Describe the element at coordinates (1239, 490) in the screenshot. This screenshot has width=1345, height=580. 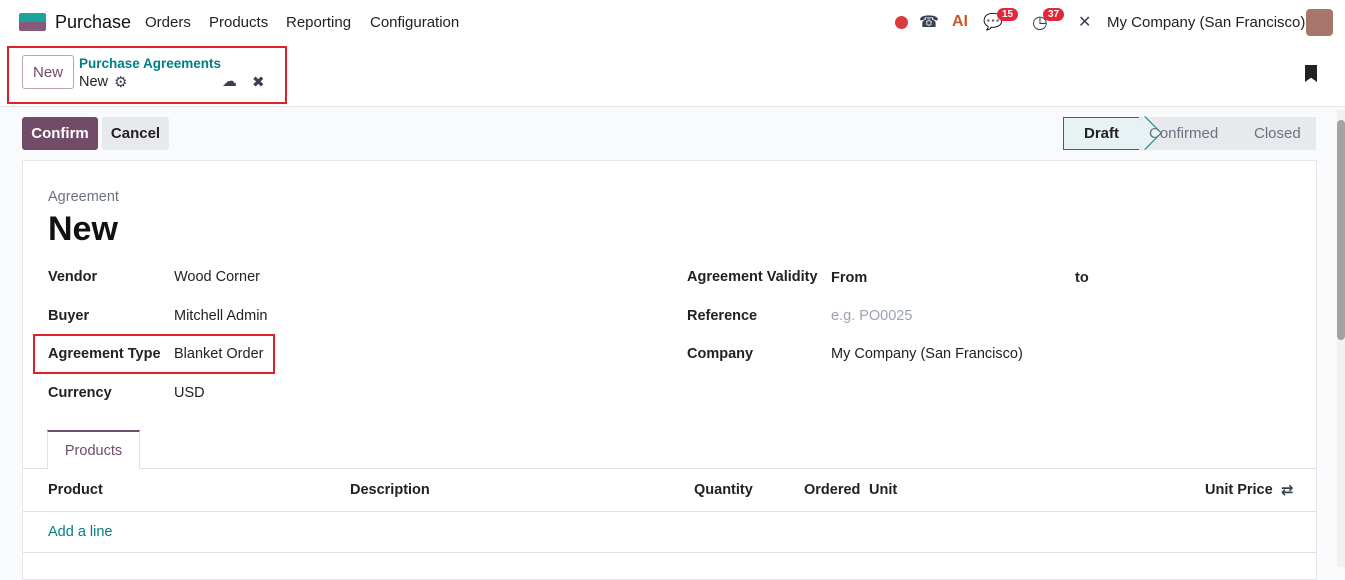
I see `col-unit-price: Unit Price` at that location.